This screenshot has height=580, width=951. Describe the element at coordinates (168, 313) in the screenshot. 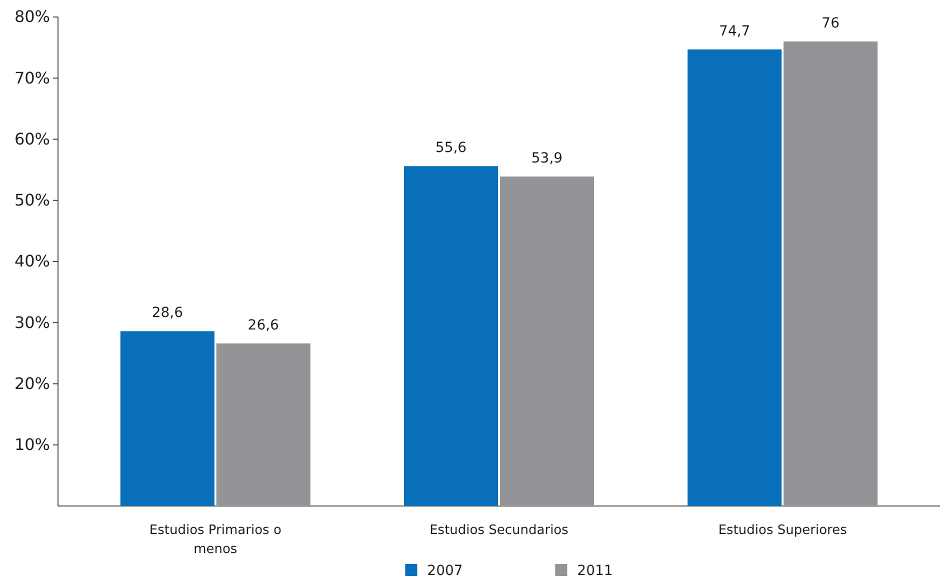

I see `data-label: 28,6` at that location.